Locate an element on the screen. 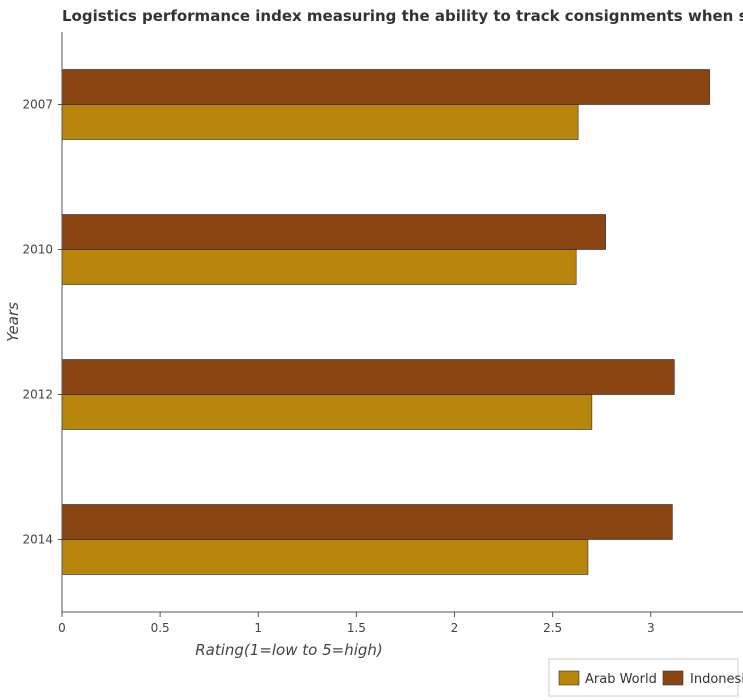 The width and height of the screenshot is (743, 700). bar-indonesia-2014 is located at coordinates (367, 522).